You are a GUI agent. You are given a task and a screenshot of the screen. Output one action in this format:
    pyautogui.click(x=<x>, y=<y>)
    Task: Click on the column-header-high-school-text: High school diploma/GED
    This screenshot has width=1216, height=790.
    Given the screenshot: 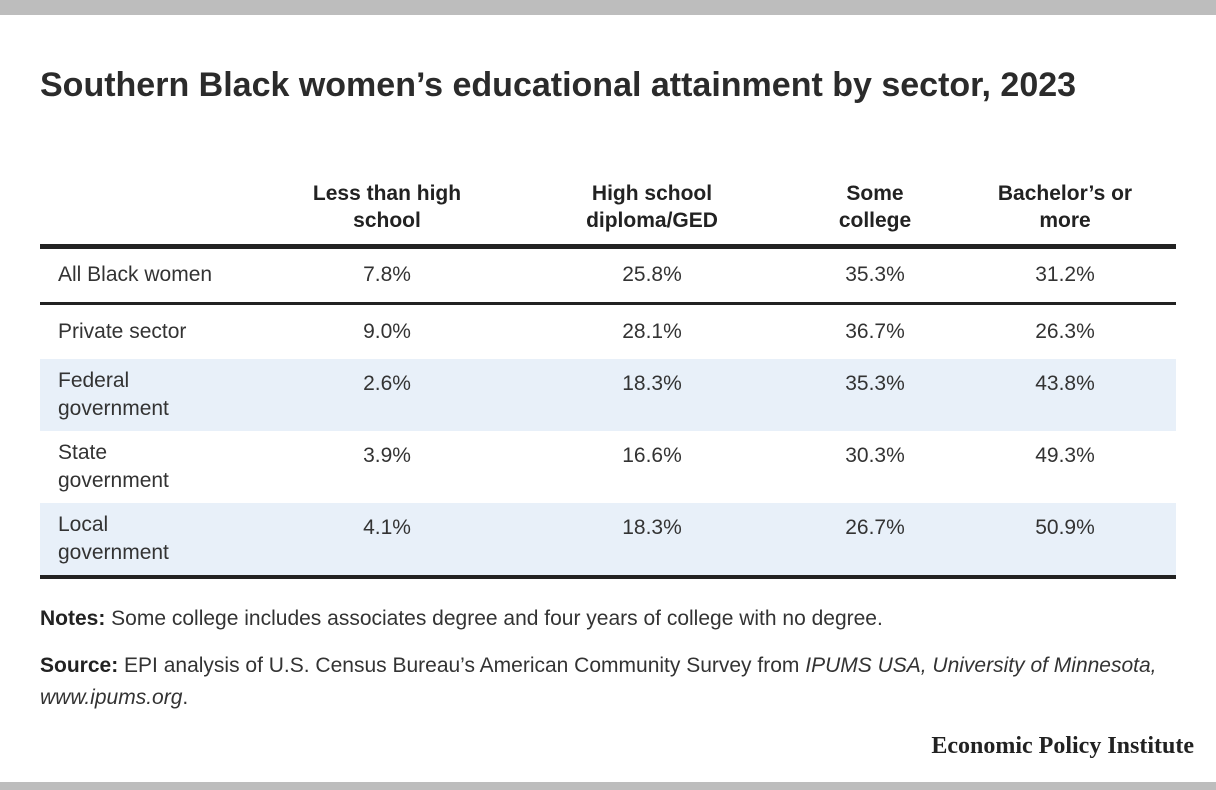 What is the action you would take?
    pyautogui.click(x=652, y=207)
    